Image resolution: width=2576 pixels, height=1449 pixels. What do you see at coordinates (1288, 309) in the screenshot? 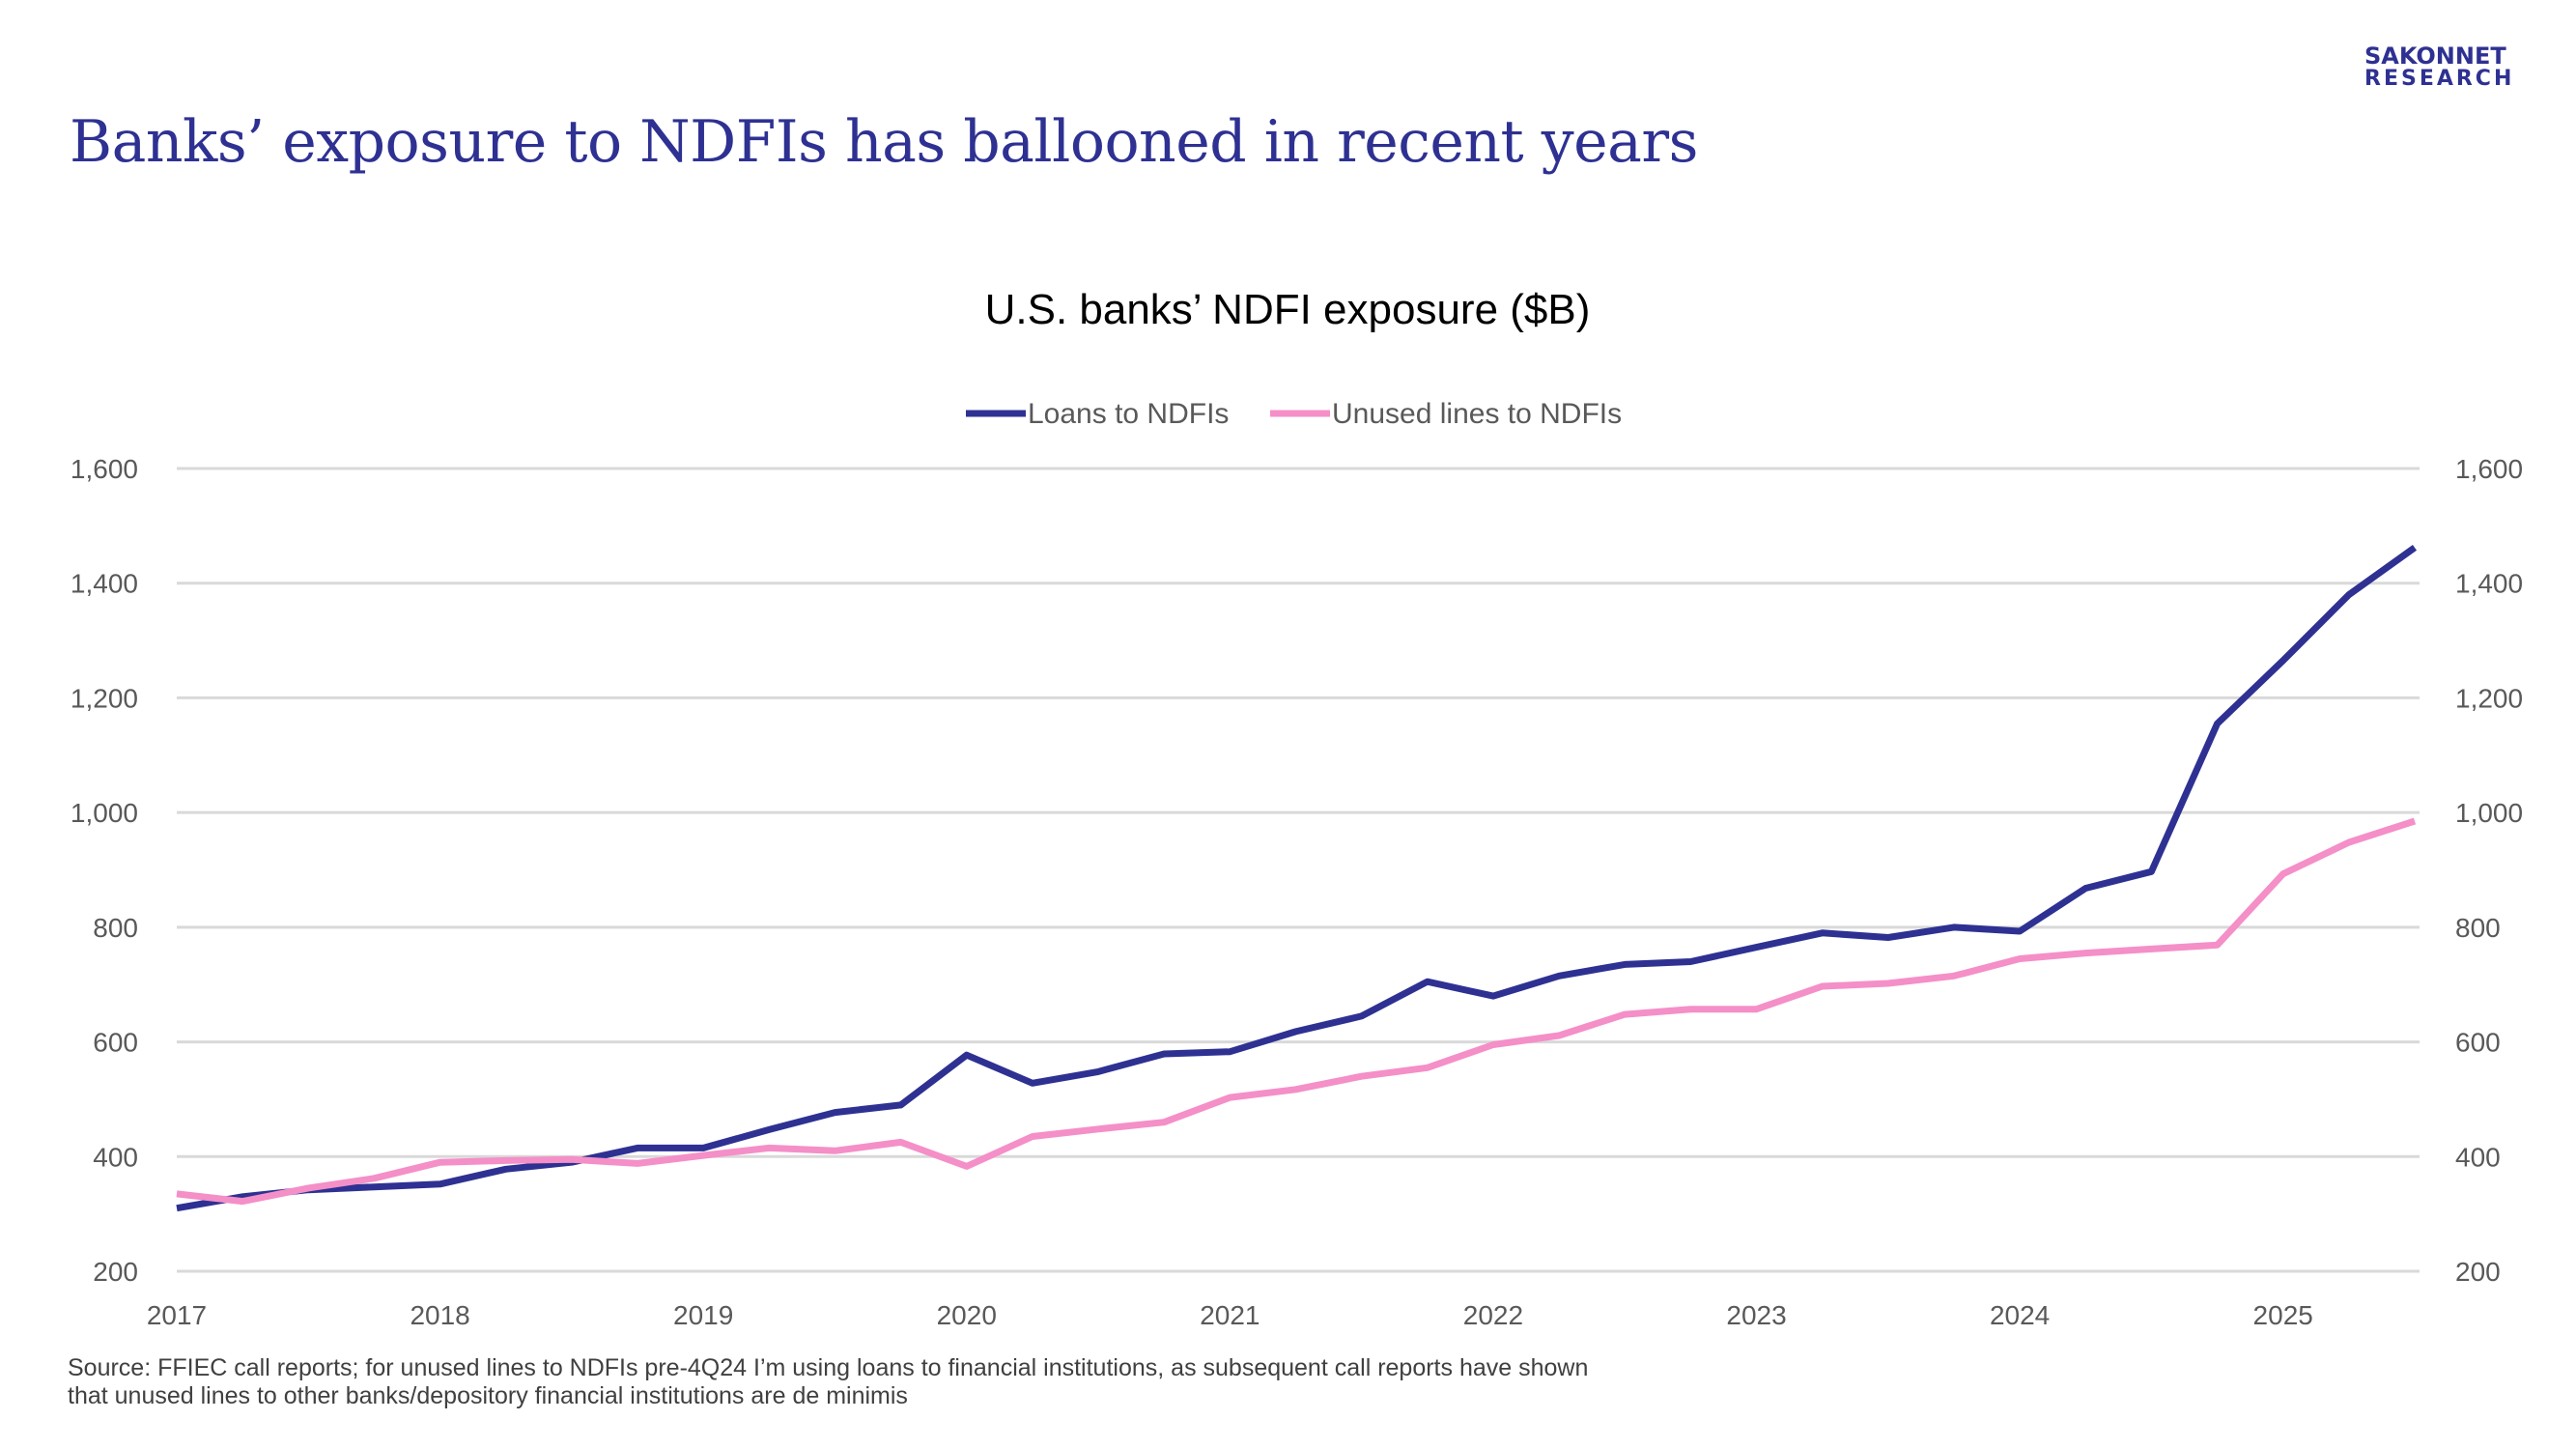
I see `chart-title: U.S. banks’ NDFI exposure ($B)` at bounding box center [1288, 309].